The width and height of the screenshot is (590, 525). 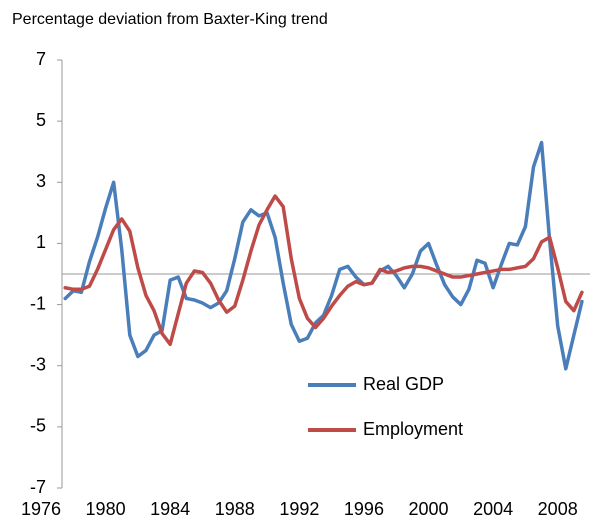 What do you see at coordinates (41, 59) in the screenshot?
I see `y-tick-label: 7` at bounding box center [41, 59].